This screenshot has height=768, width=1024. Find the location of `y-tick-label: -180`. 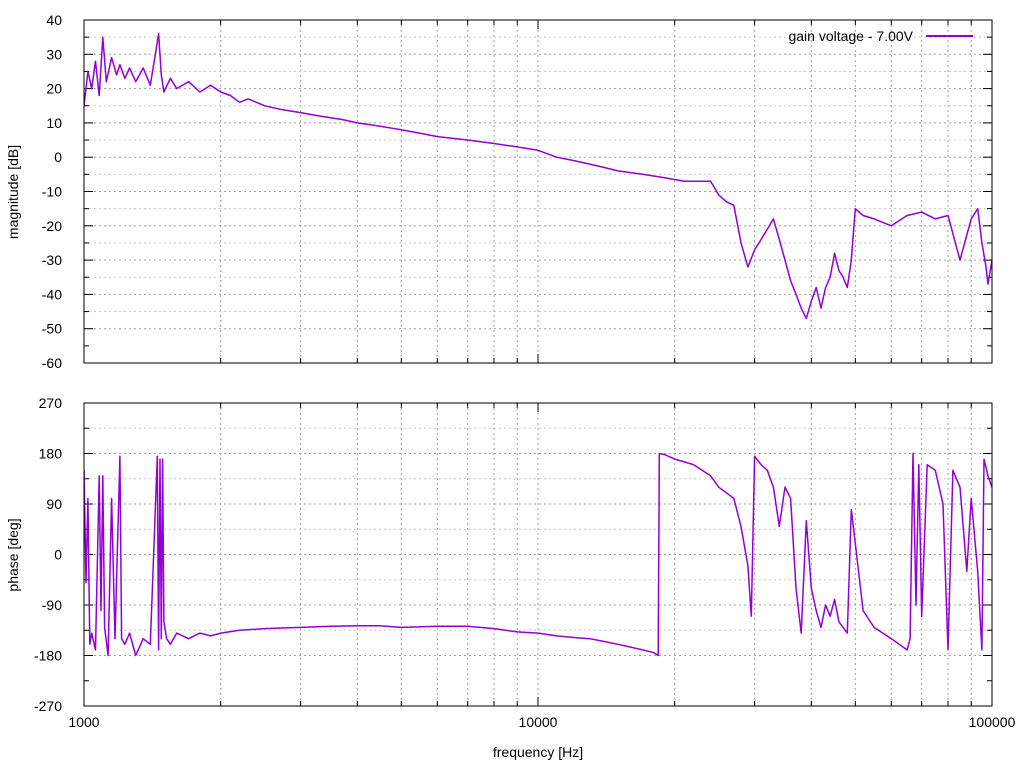

y-tick-label: -180 is located at coordinates (48, 656).